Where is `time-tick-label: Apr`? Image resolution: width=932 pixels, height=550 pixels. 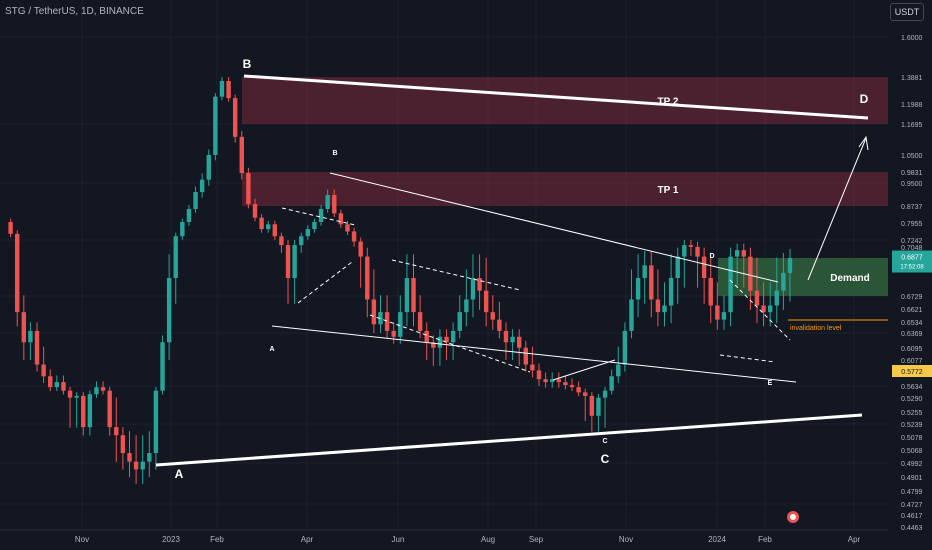
time-tick-label: Apr is located at coordinates (854, 539).